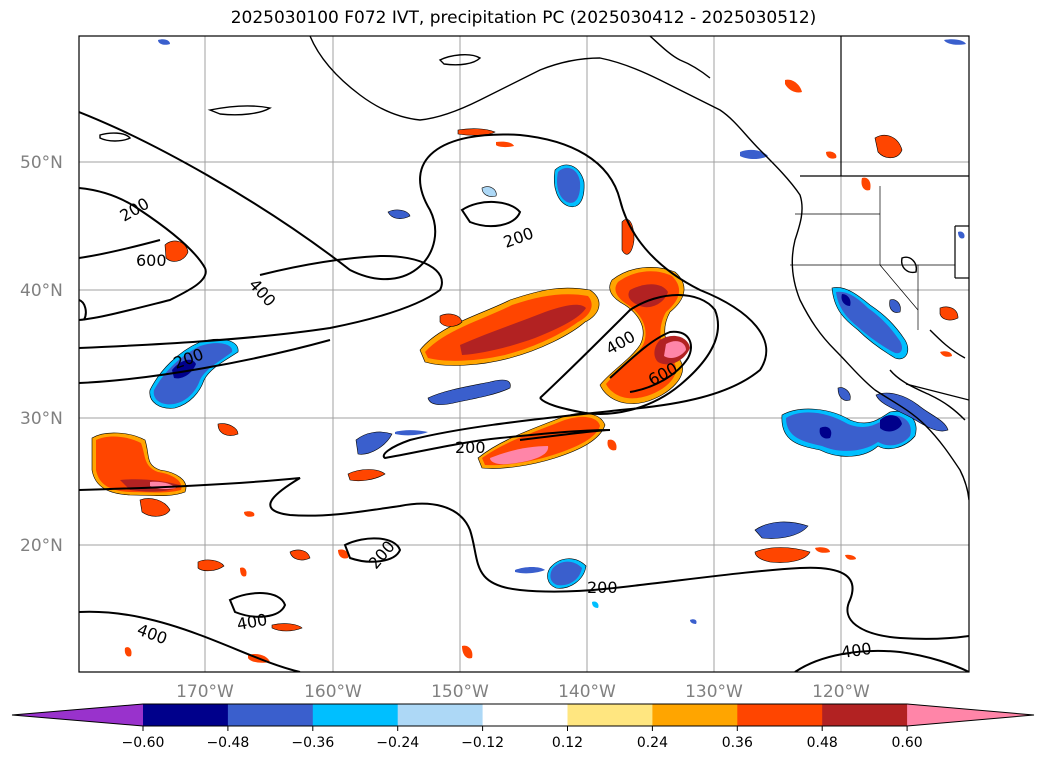  I want to click on borders, so click(884, 218).